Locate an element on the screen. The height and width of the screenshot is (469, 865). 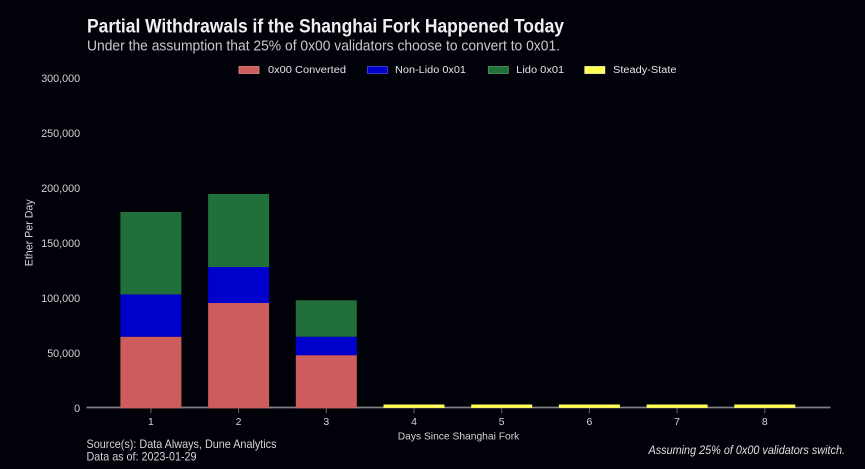
svg-text: 0 is located at coordinates (77, 409).